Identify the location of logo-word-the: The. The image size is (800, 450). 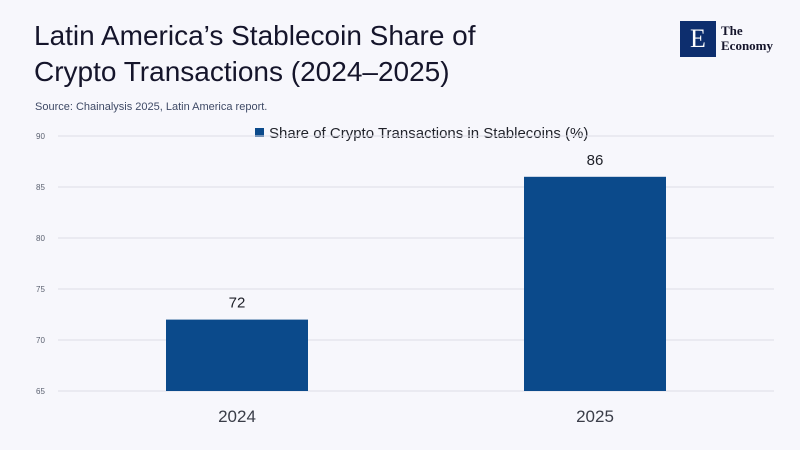
(732, 30).